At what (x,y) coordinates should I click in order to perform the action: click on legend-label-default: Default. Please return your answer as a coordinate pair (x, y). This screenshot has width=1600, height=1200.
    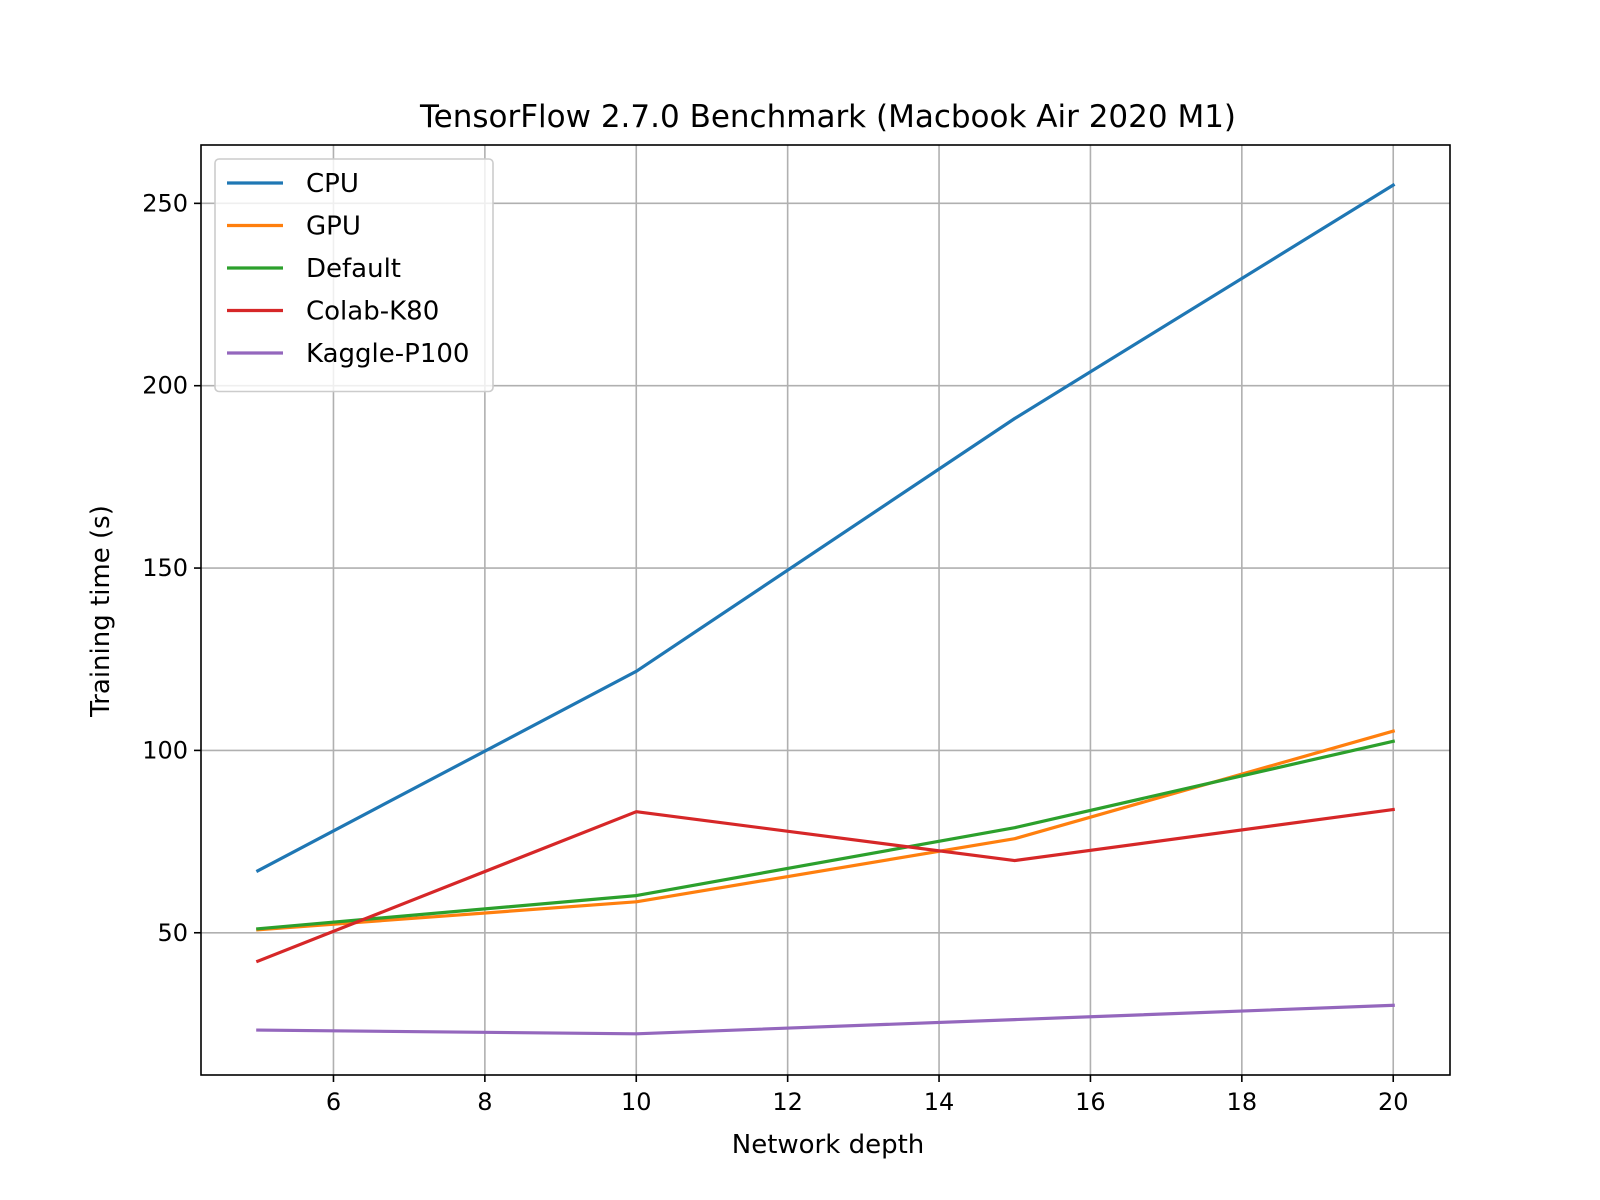
    Looking at the image, I should click on (353, 269).